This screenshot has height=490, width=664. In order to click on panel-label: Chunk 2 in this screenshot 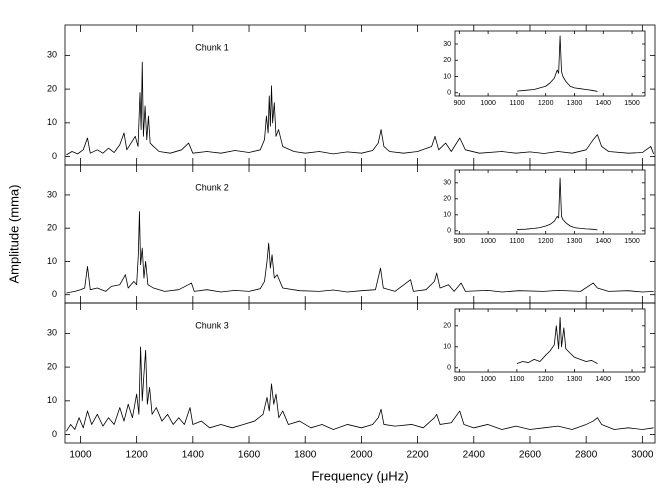, I will do `click(212, 187)`.